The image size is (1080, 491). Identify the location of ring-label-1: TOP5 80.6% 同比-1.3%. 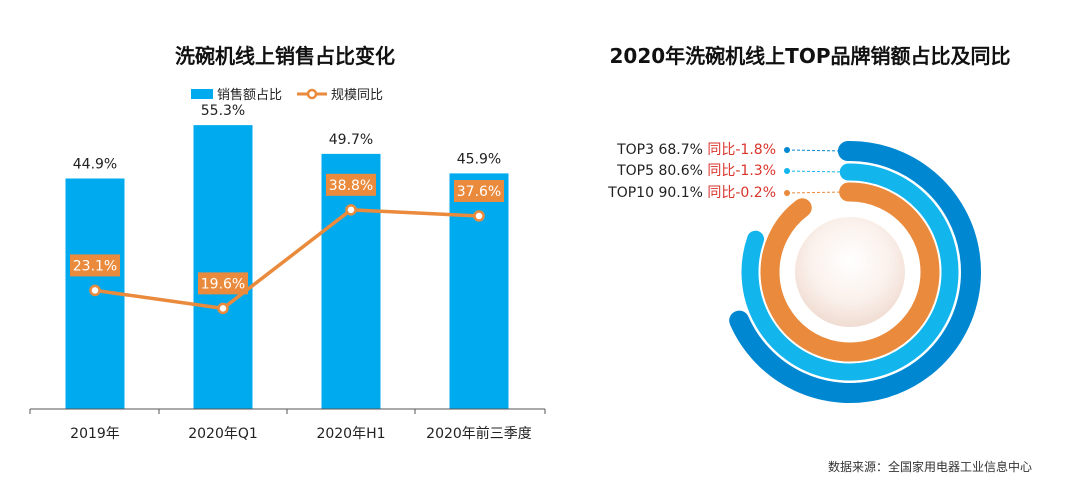
(696, 171).